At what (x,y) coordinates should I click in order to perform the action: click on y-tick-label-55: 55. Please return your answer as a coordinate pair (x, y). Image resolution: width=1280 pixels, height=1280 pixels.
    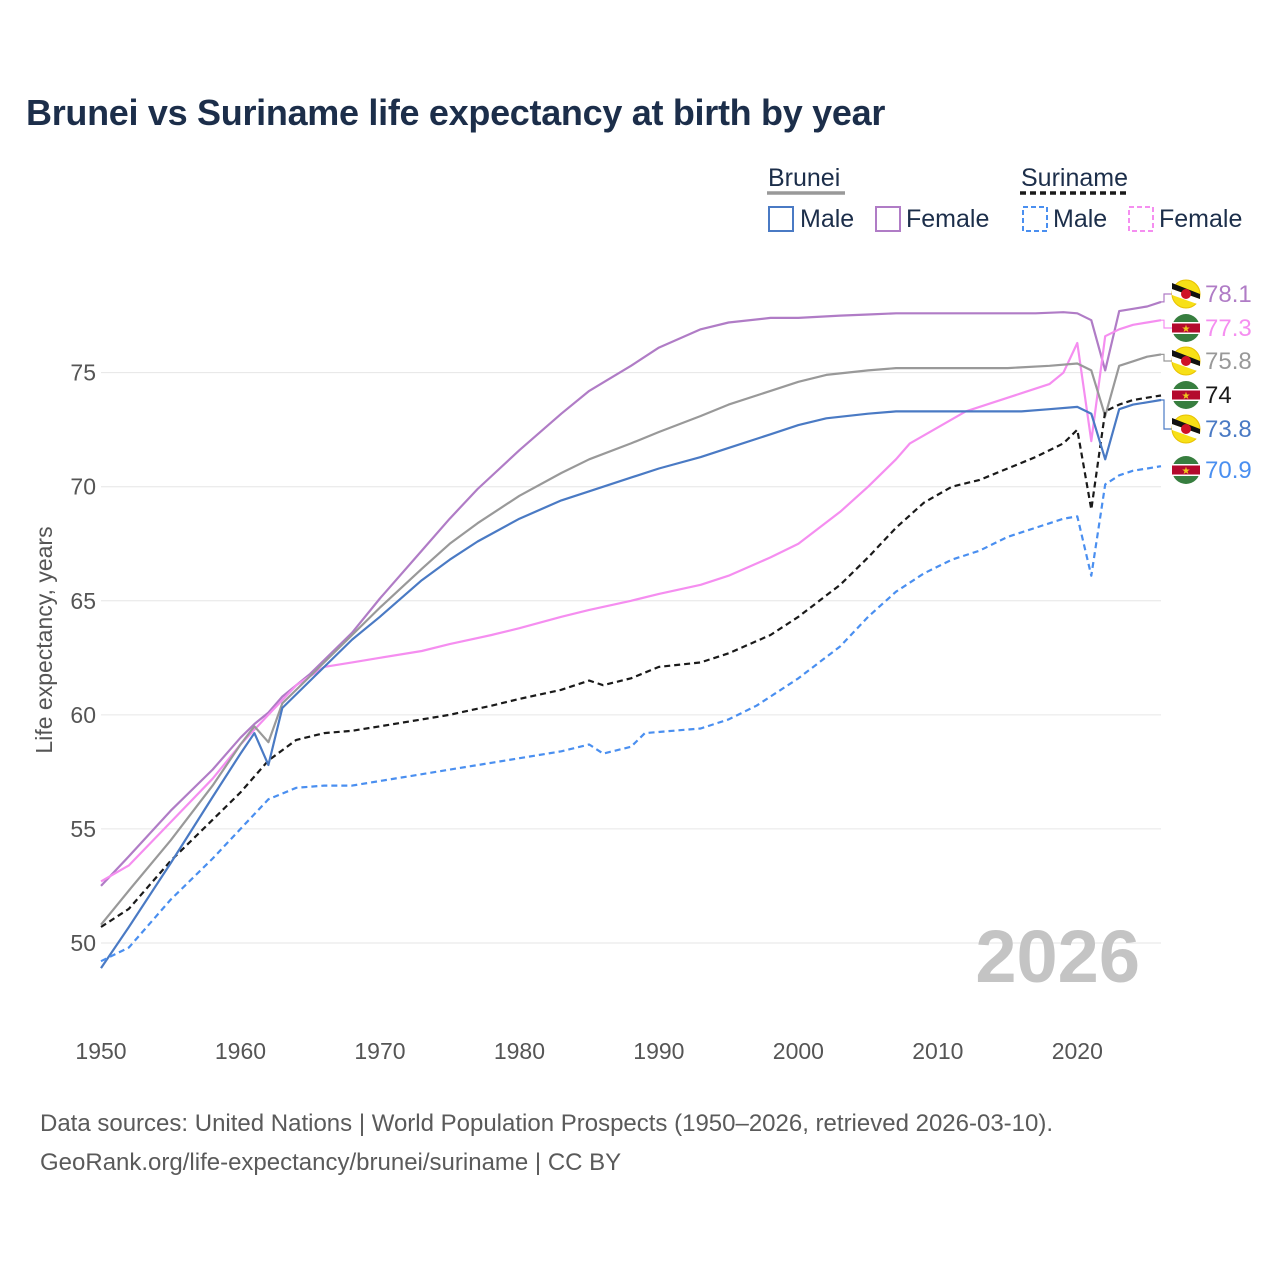
    Looking at the image, I should click on (83, 829).